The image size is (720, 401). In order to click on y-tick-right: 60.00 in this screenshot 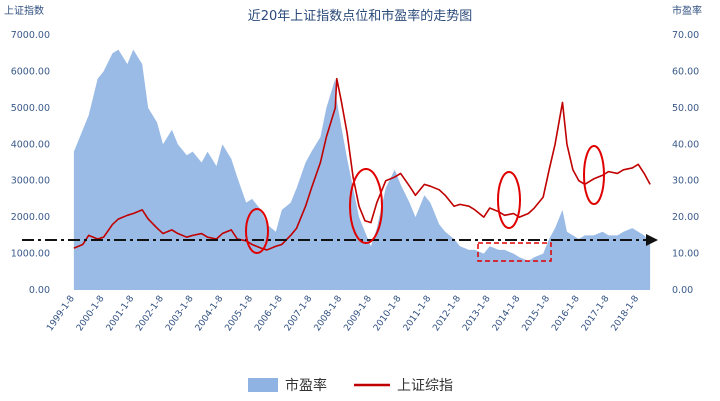, I will do `click(685, 71)`.